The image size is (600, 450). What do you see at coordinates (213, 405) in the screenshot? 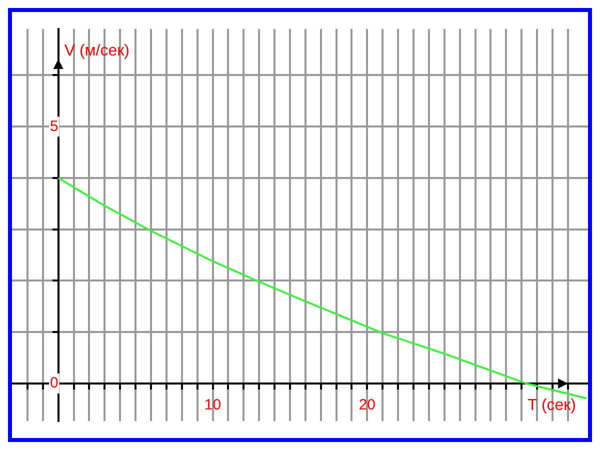
I see `x-tick-label: 10` at bounding box center [213, 405].